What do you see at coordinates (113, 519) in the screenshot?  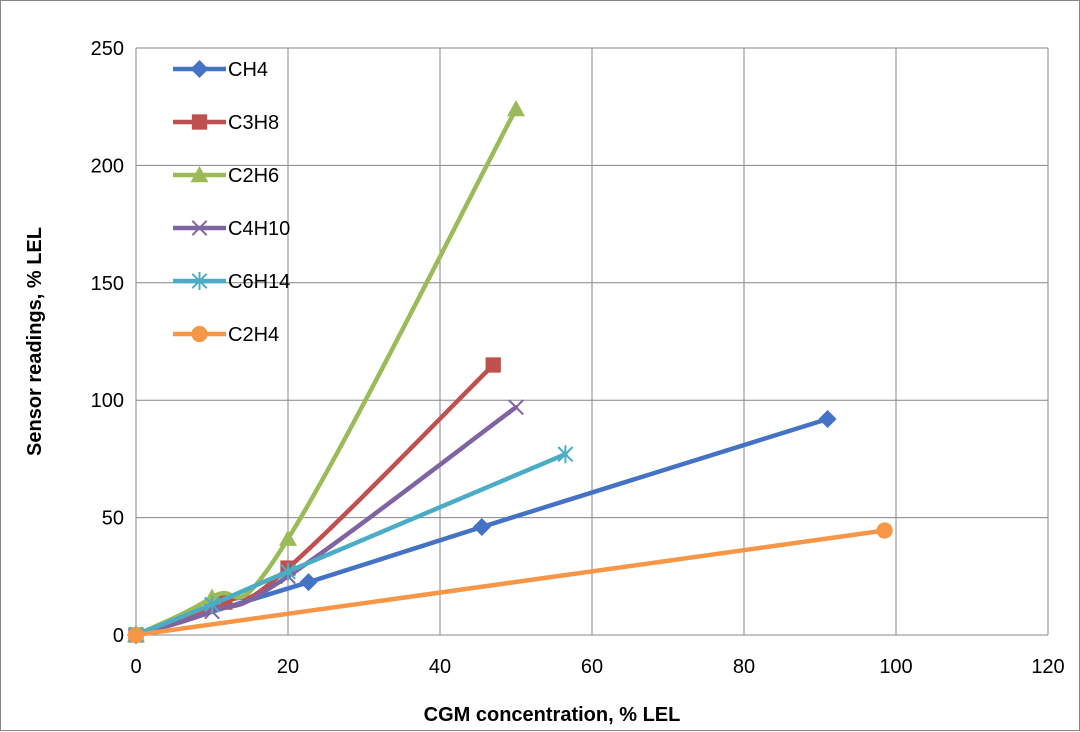 I see `y-tick-label: 50` at bounding box center [113, 519].